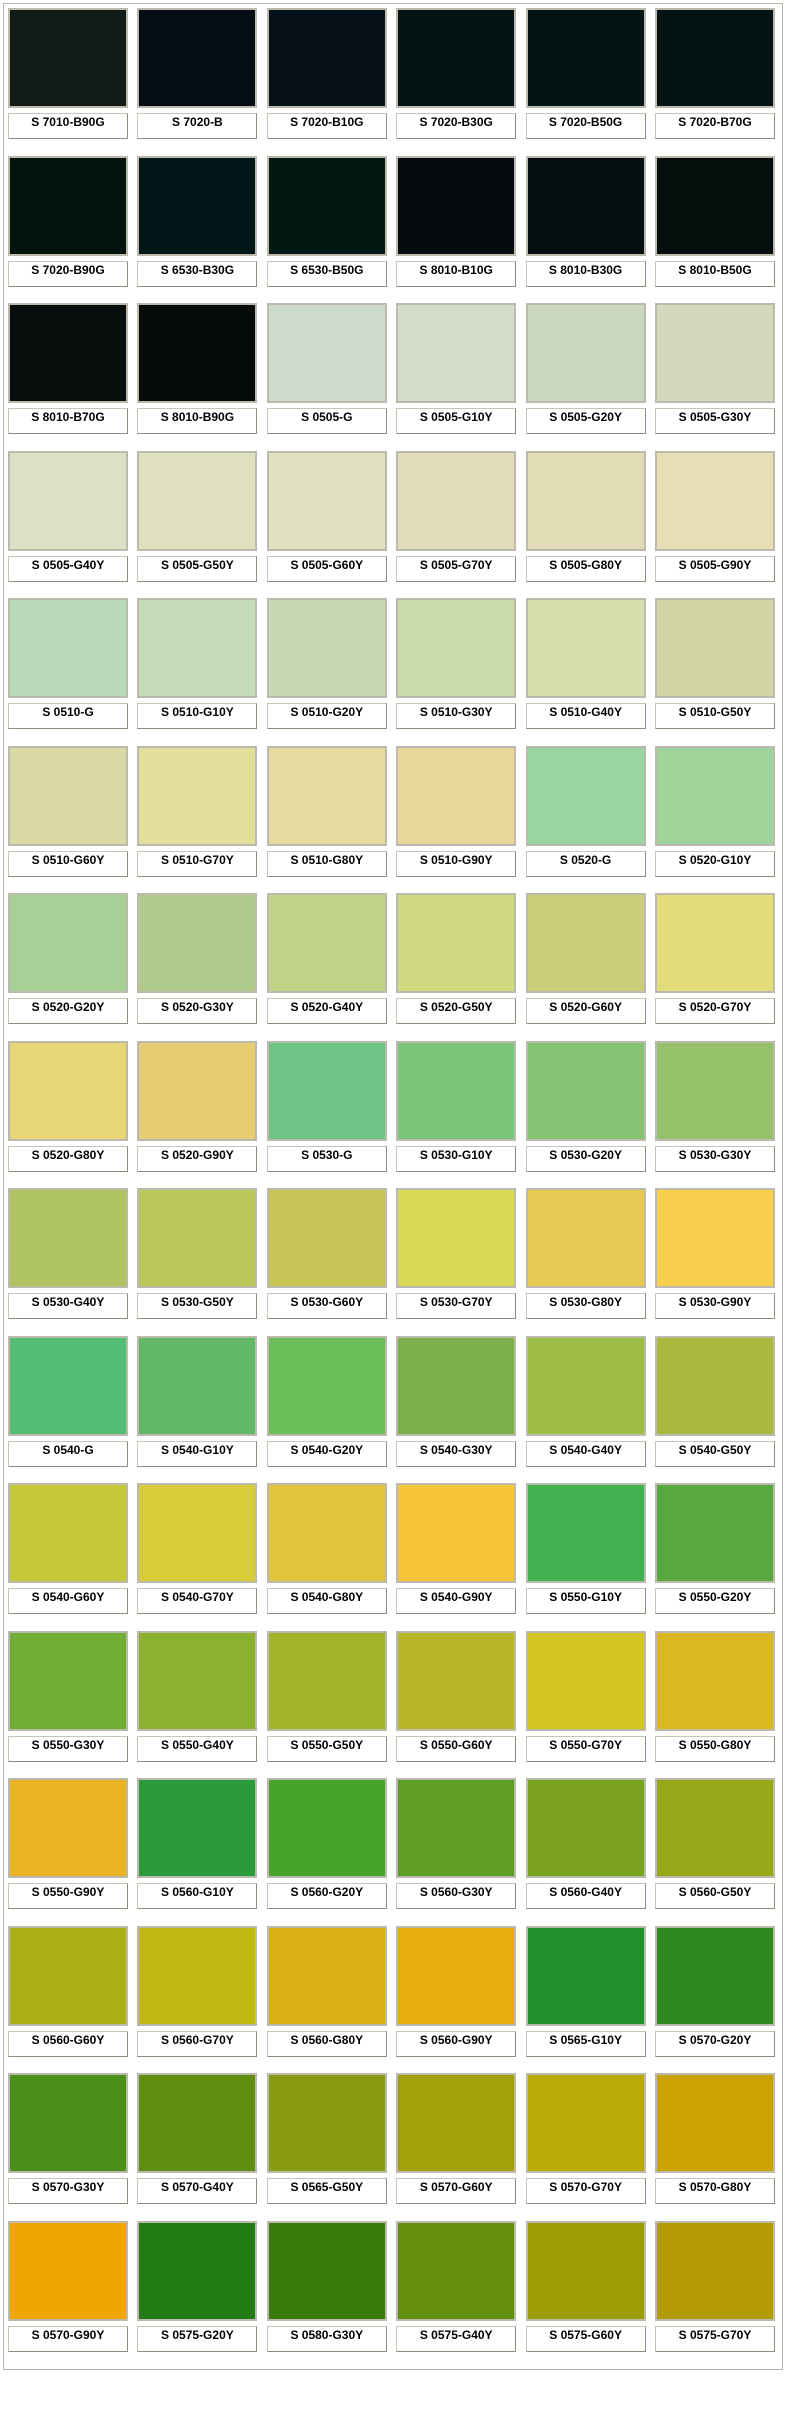 The height and width of the screenshot is (2412, 789). What do you see at coordinates (197, 126) in the screenshot?
I see `swatch-label: S 7020-B` at bounding box center [197, 126].